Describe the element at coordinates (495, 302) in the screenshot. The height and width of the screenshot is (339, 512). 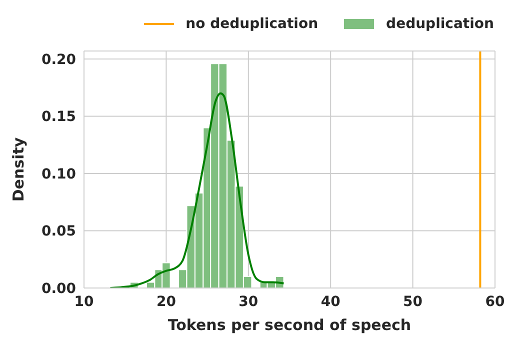
I see `x-tick-label: 60` at that location.